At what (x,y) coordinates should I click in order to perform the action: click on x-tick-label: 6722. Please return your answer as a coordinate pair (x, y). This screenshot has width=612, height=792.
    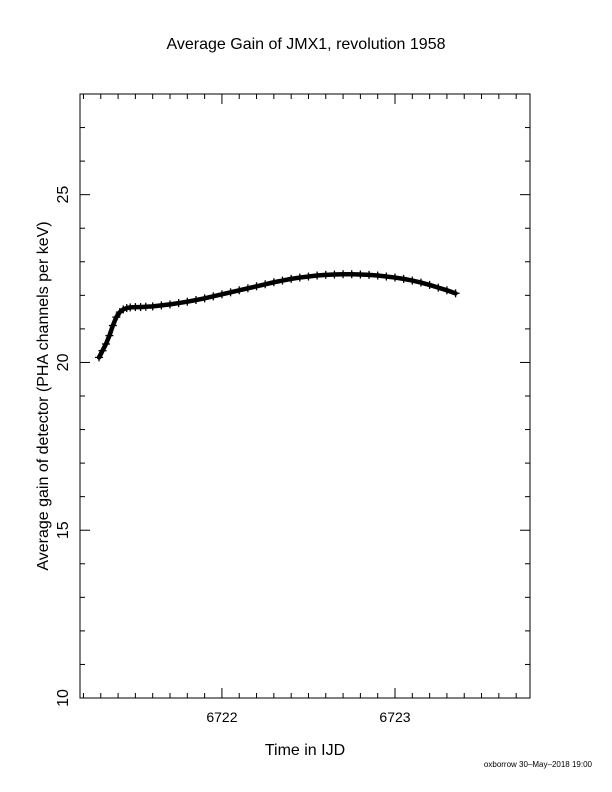
    Looking at the image, I should click on (221, 717).